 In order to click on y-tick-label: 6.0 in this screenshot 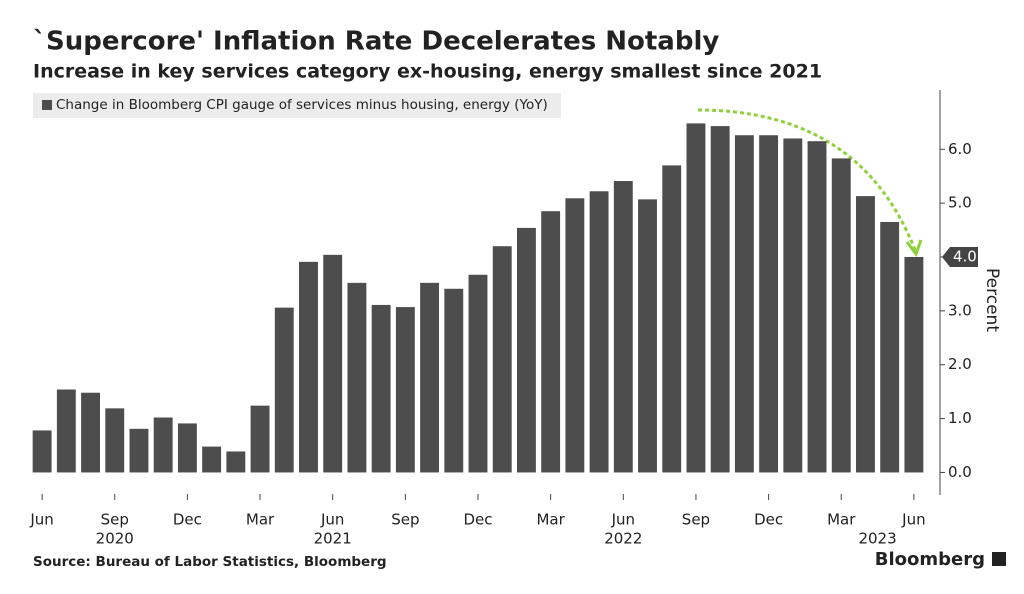, I will do `click(960, 149)`.